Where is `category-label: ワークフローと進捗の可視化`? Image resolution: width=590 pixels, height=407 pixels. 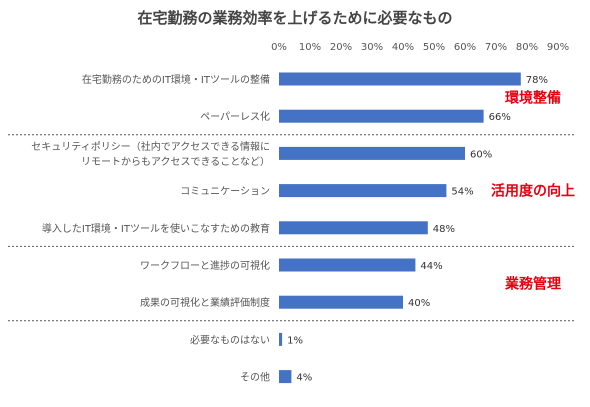 category-label: ワークフローと進捗の可視化 is located at coordinates (205, 265).